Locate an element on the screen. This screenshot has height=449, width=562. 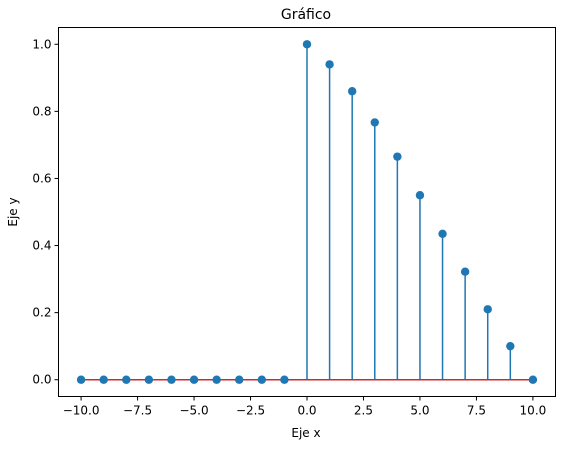
x-tick-label: 2.5 is located at coordinates (363, 411).